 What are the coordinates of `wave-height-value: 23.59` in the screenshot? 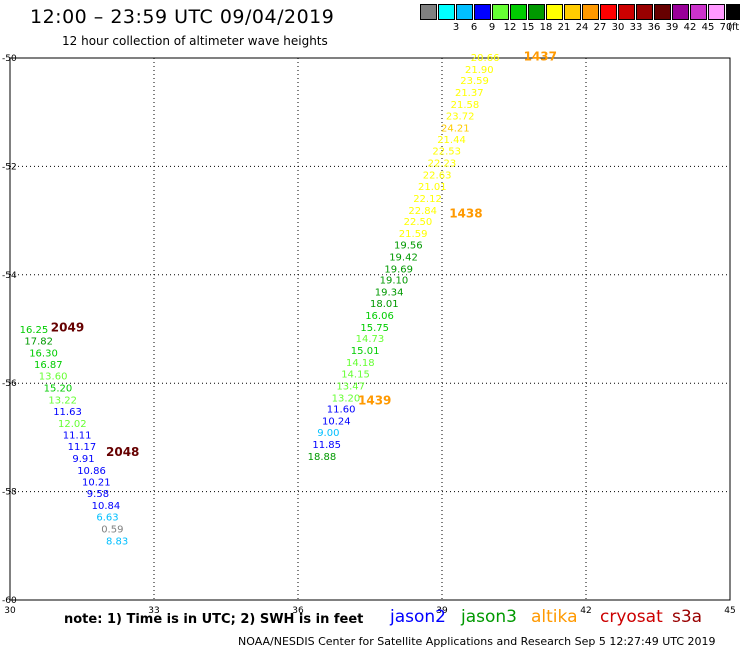 It's located at (474, 81).